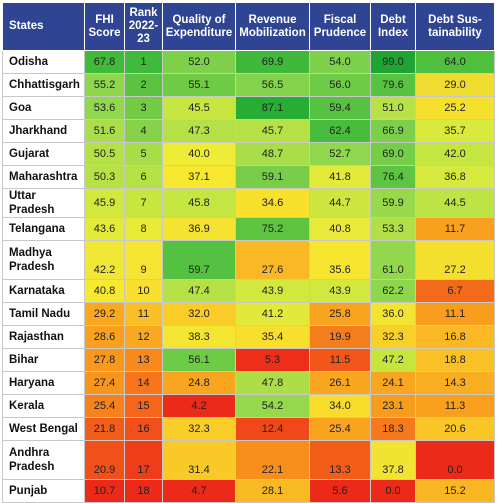 This screenshot has height=503, width=499. I want to click on state-name: Haryana, so click(43, 383).